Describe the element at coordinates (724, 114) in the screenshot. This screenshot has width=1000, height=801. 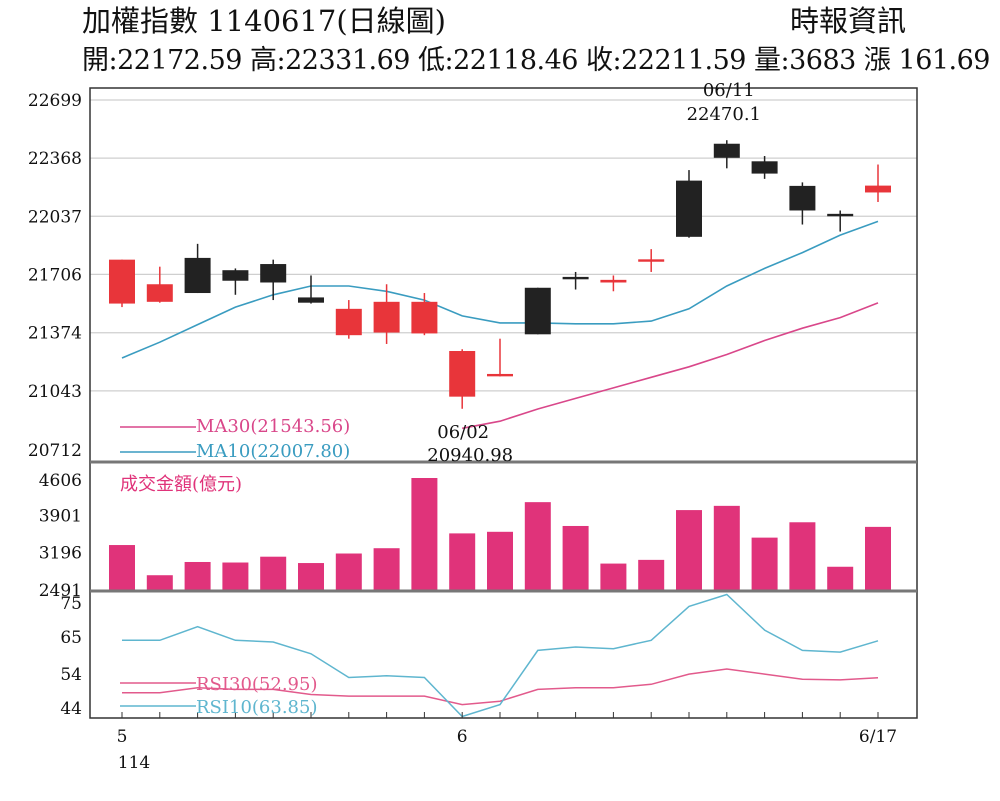
I see `high-annotation-value: 22470.1` at that location.